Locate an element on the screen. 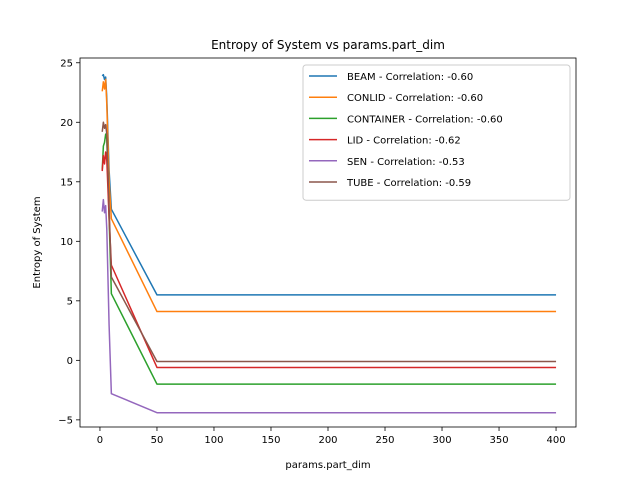 The image size is (640, 480). y-tick-label: 15 is located at coordinates (66, 182).